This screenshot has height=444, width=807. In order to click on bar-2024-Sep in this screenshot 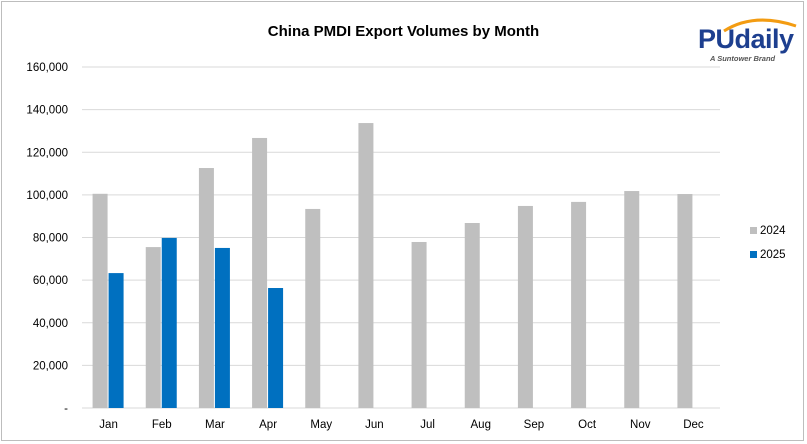, I will do `click(525, 306)`.